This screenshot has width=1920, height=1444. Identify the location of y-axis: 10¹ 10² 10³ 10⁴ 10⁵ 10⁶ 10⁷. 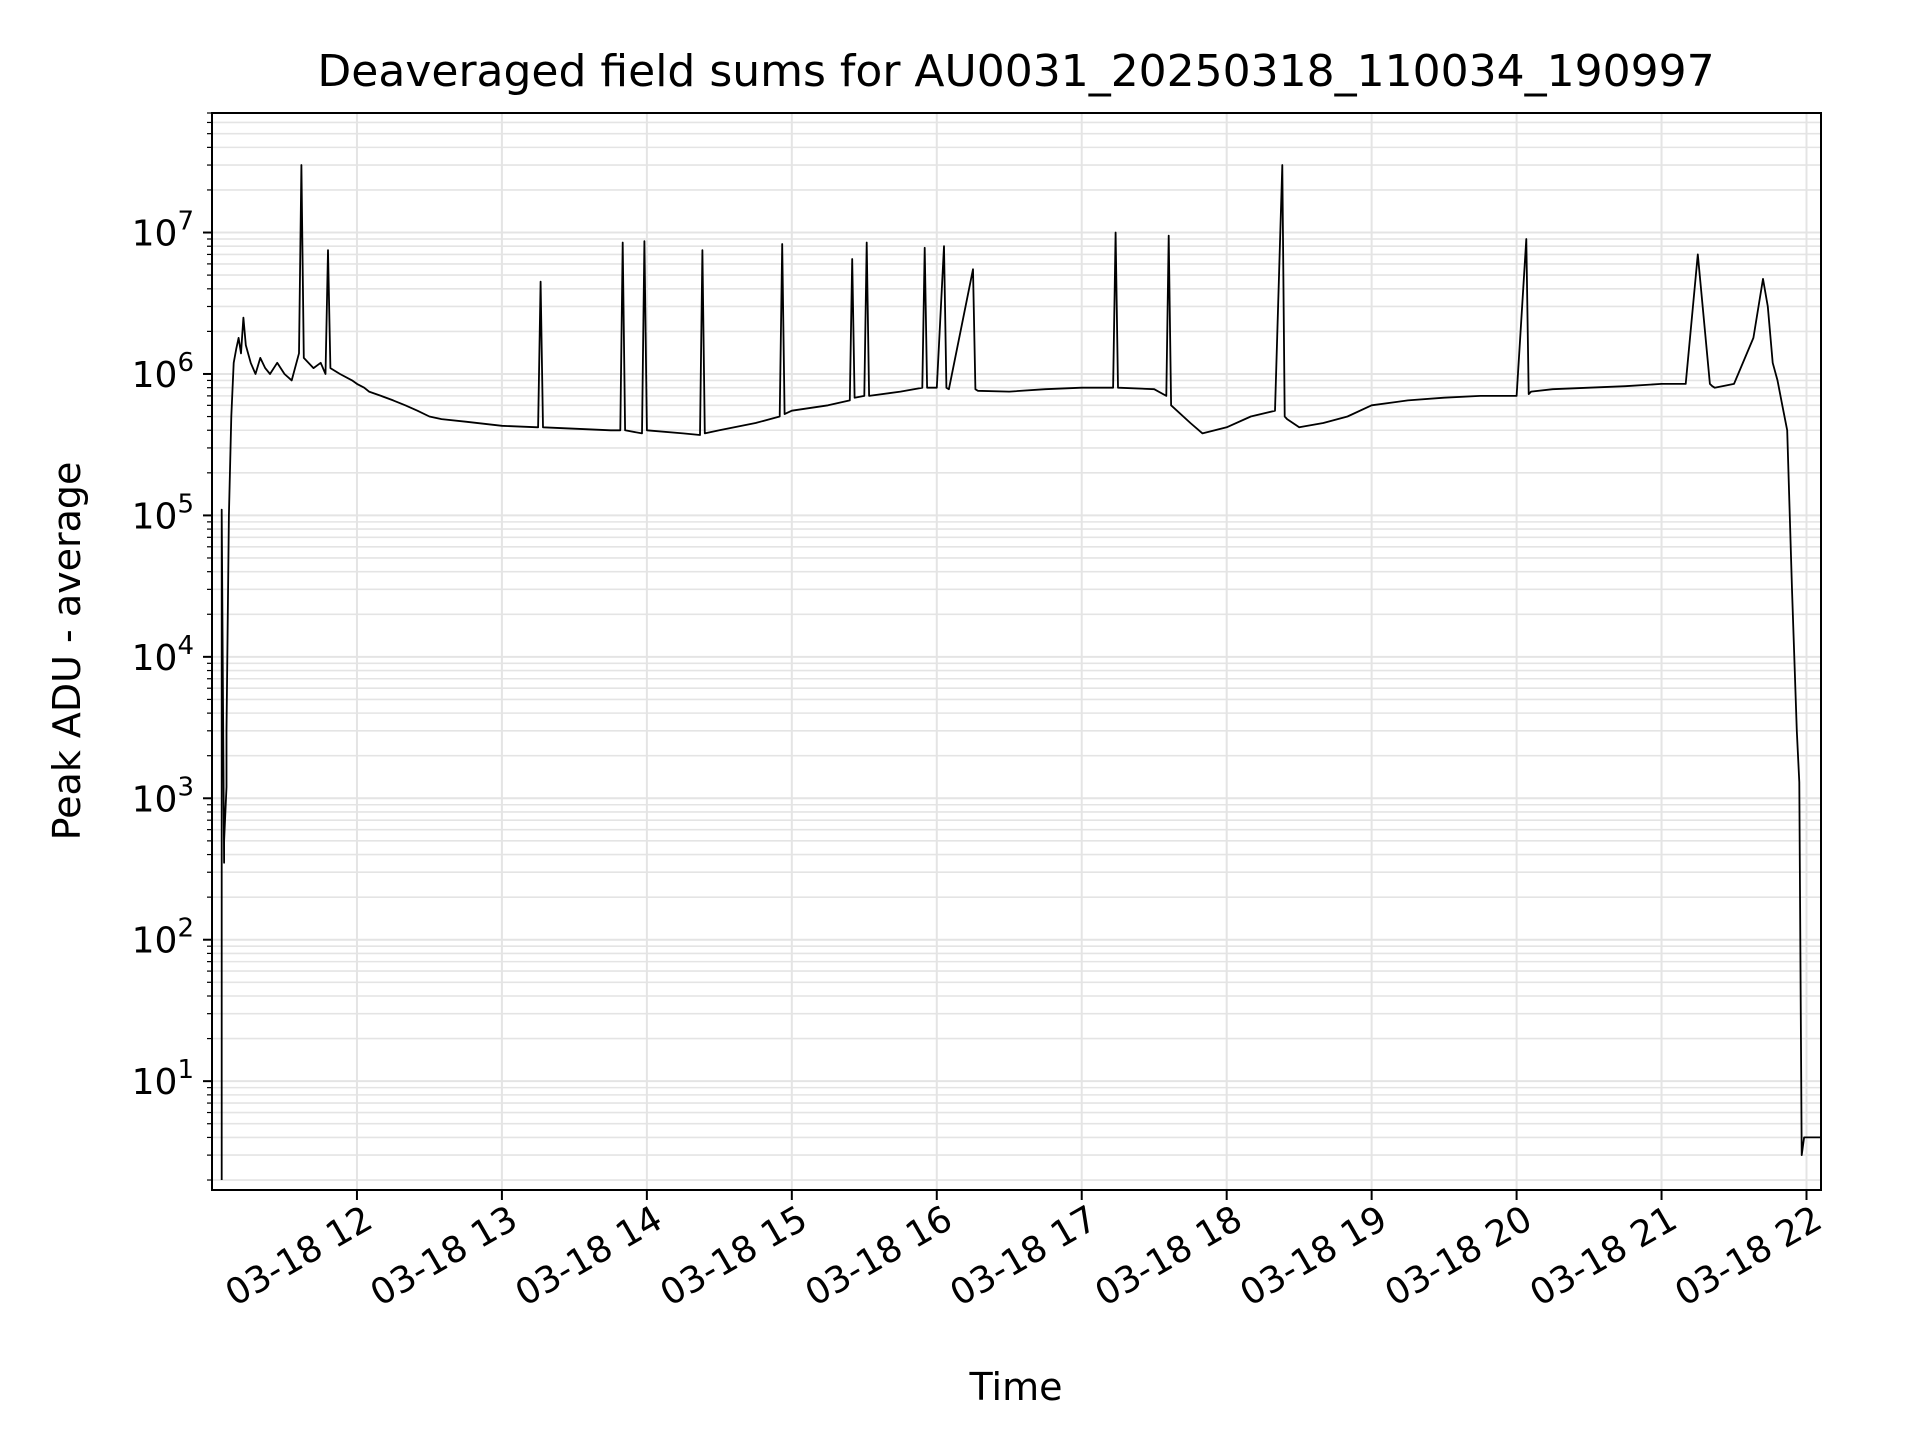
(172, 646).